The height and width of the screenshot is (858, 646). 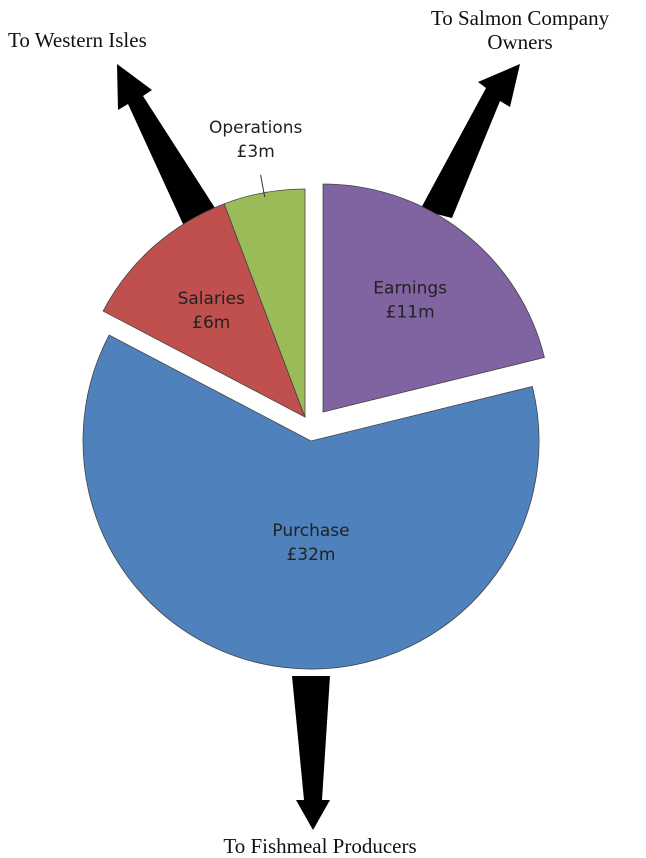 I want to click on value-label: £6m, so click(x=211, y=323).